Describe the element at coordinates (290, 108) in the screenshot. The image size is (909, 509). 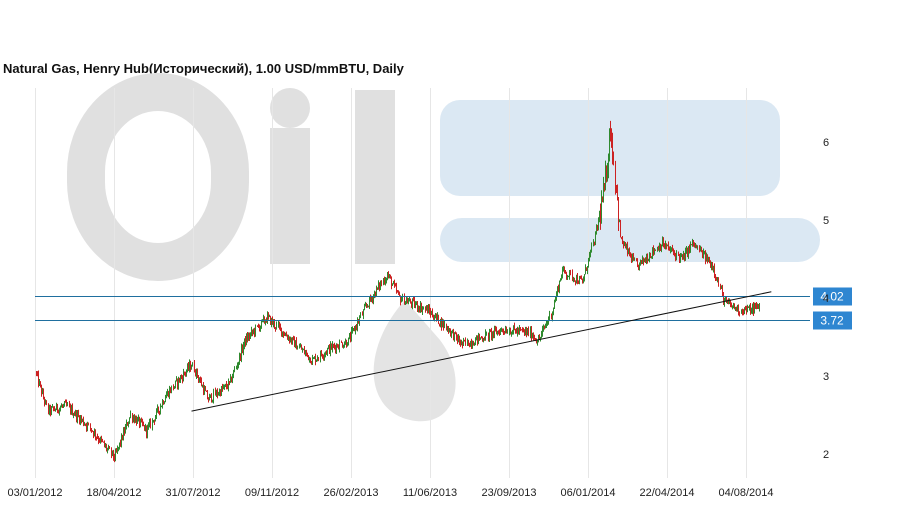
I see `watermark-dot` at that location.